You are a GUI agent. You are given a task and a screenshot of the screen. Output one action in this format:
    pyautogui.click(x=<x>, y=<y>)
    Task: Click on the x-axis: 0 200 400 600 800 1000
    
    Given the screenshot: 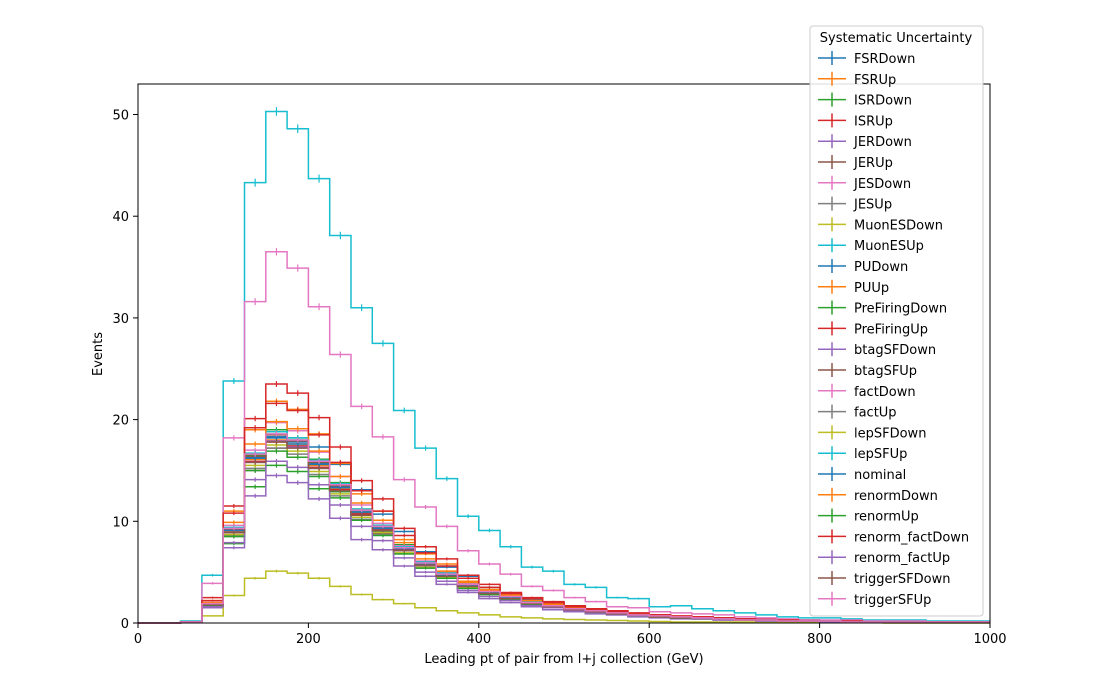 What is the action you would take?
    pyautogui.click(x=570, y=635)
    